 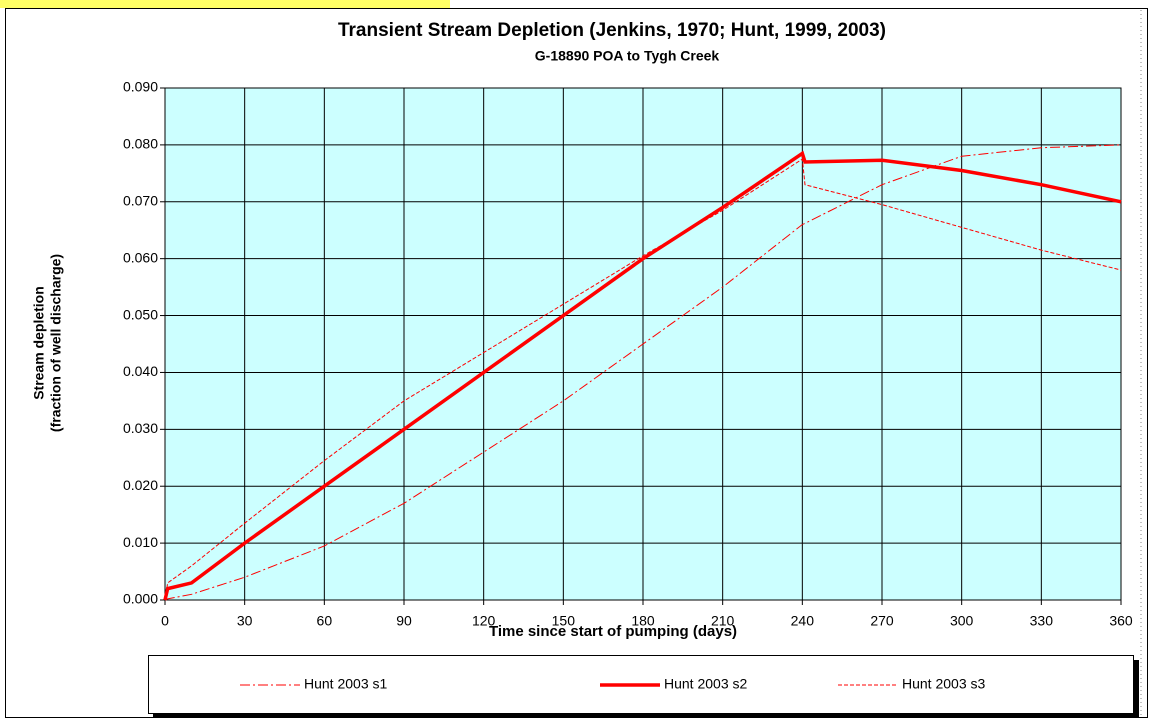 What do you see at coordinates (140, 314) in the screenshot?
I see `y-tick-label: 0.050` at bounding box center [140, 314].